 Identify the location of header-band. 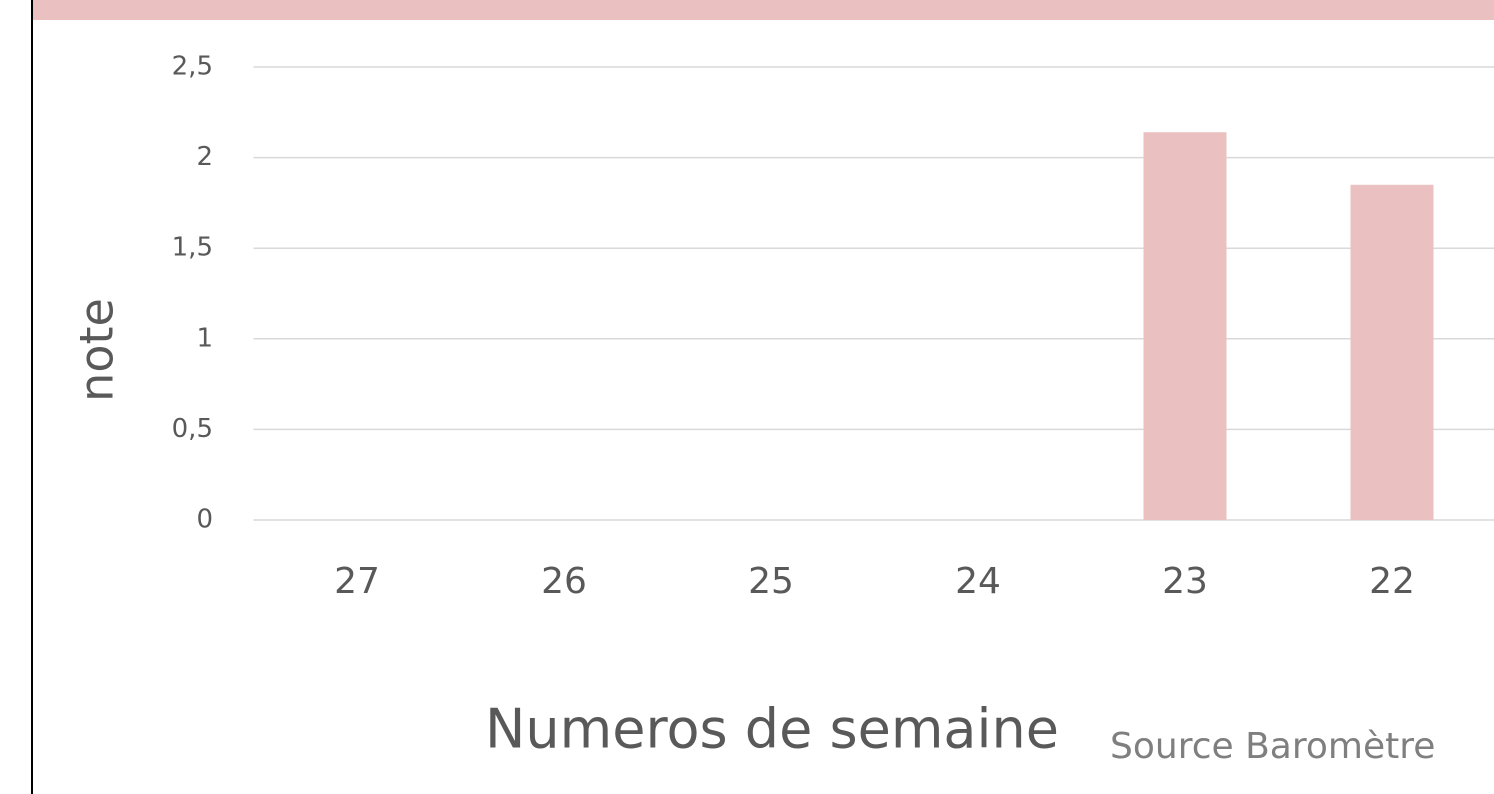
(763, 10).